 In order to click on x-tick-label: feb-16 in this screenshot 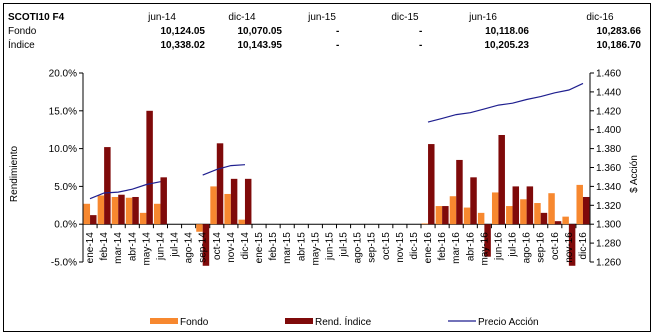, I will do `click(442, 246)`.